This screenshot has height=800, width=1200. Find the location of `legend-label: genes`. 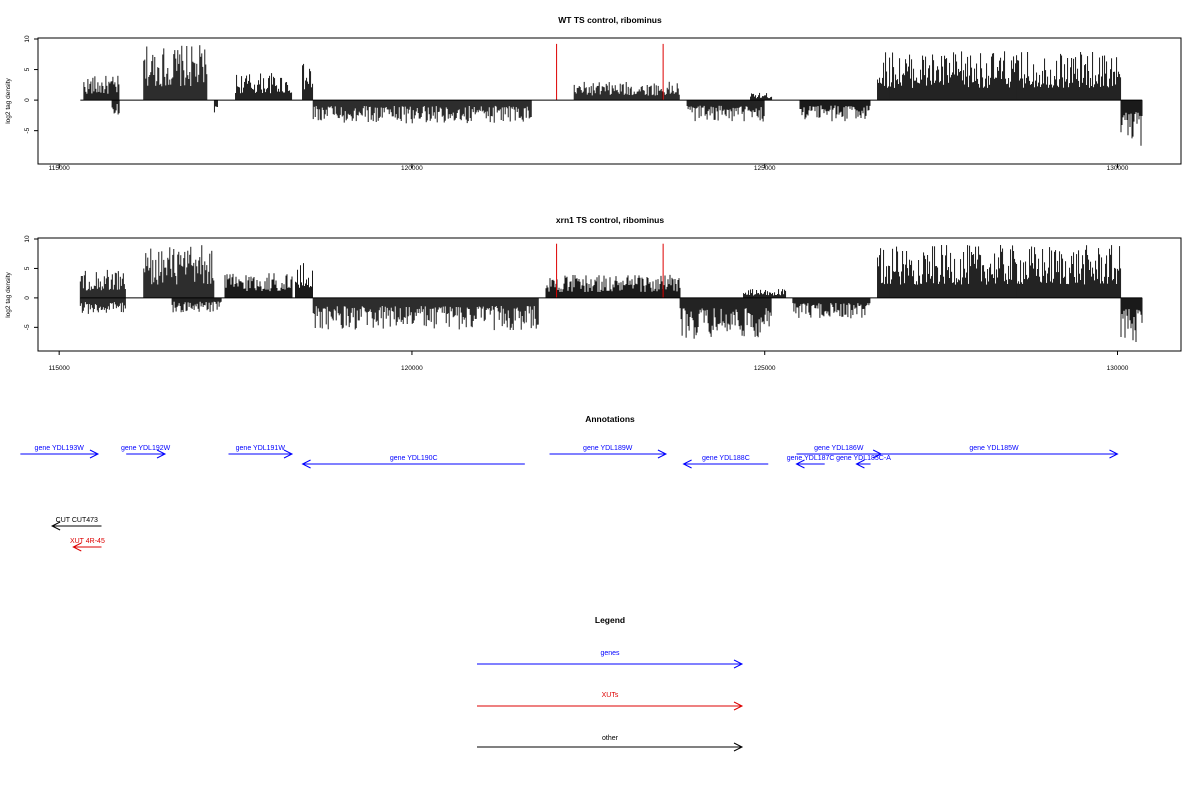

legend-label: genes is located at coordinates (610, 653).